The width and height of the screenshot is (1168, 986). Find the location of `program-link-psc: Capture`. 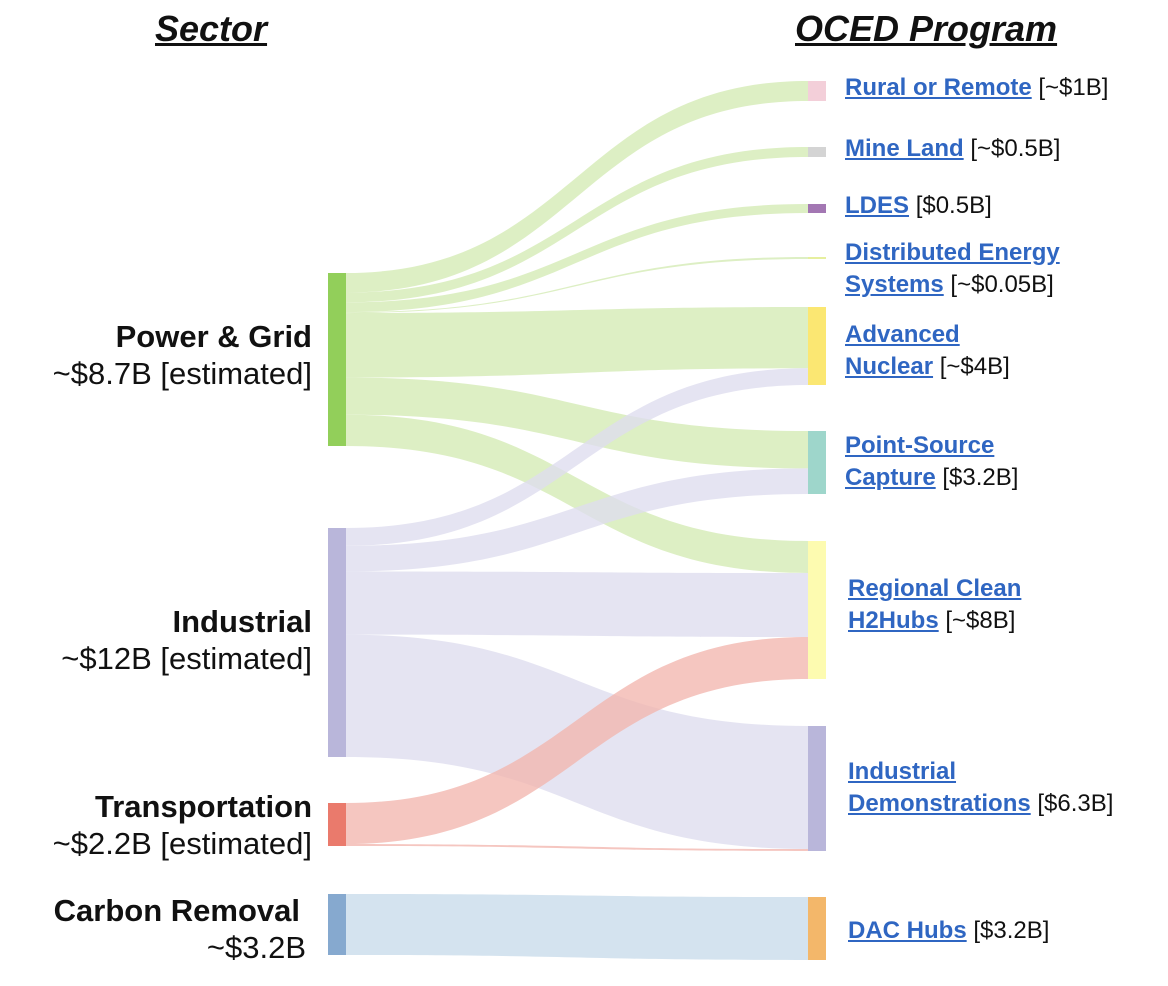

program-link-psc: Capture is located at coordinates (890, 477).